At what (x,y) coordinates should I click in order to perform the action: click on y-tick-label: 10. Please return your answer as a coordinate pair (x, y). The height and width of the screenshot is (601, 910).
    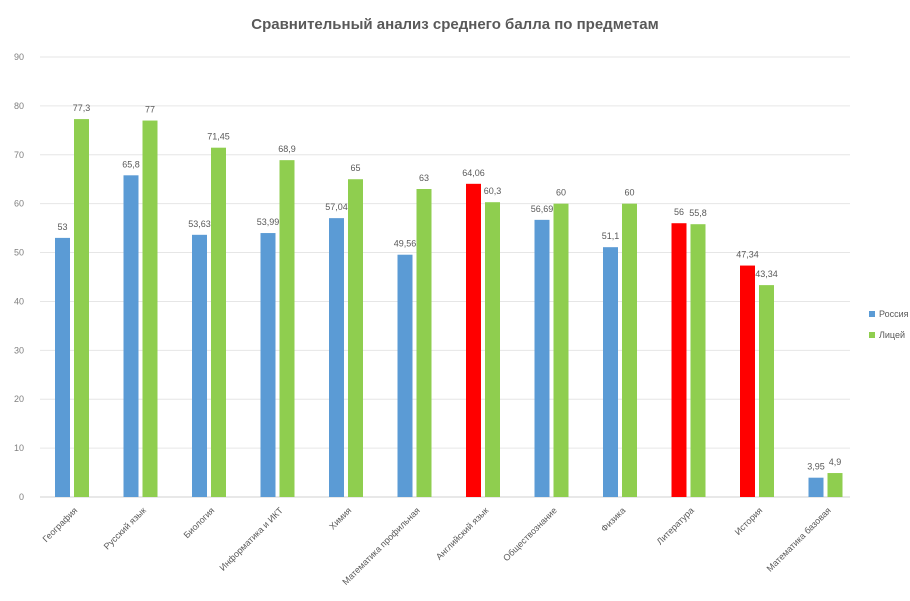
    Looking at the image, I should click on (19, 448).